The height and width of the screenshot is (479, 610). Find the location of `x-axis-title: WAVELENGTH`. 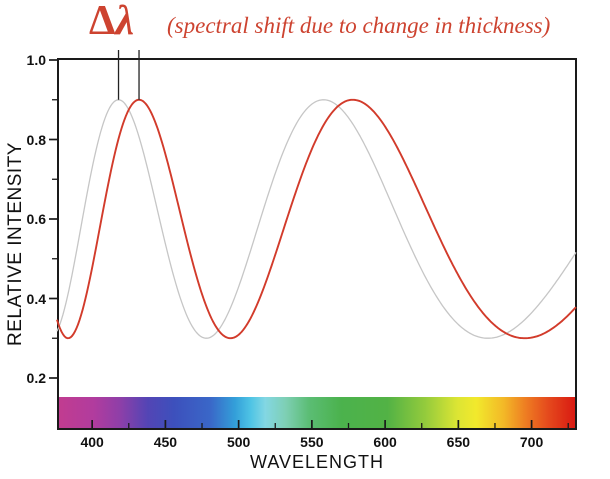

x-axis-title: WAVELENGTH is located at coordinates (317, 462).